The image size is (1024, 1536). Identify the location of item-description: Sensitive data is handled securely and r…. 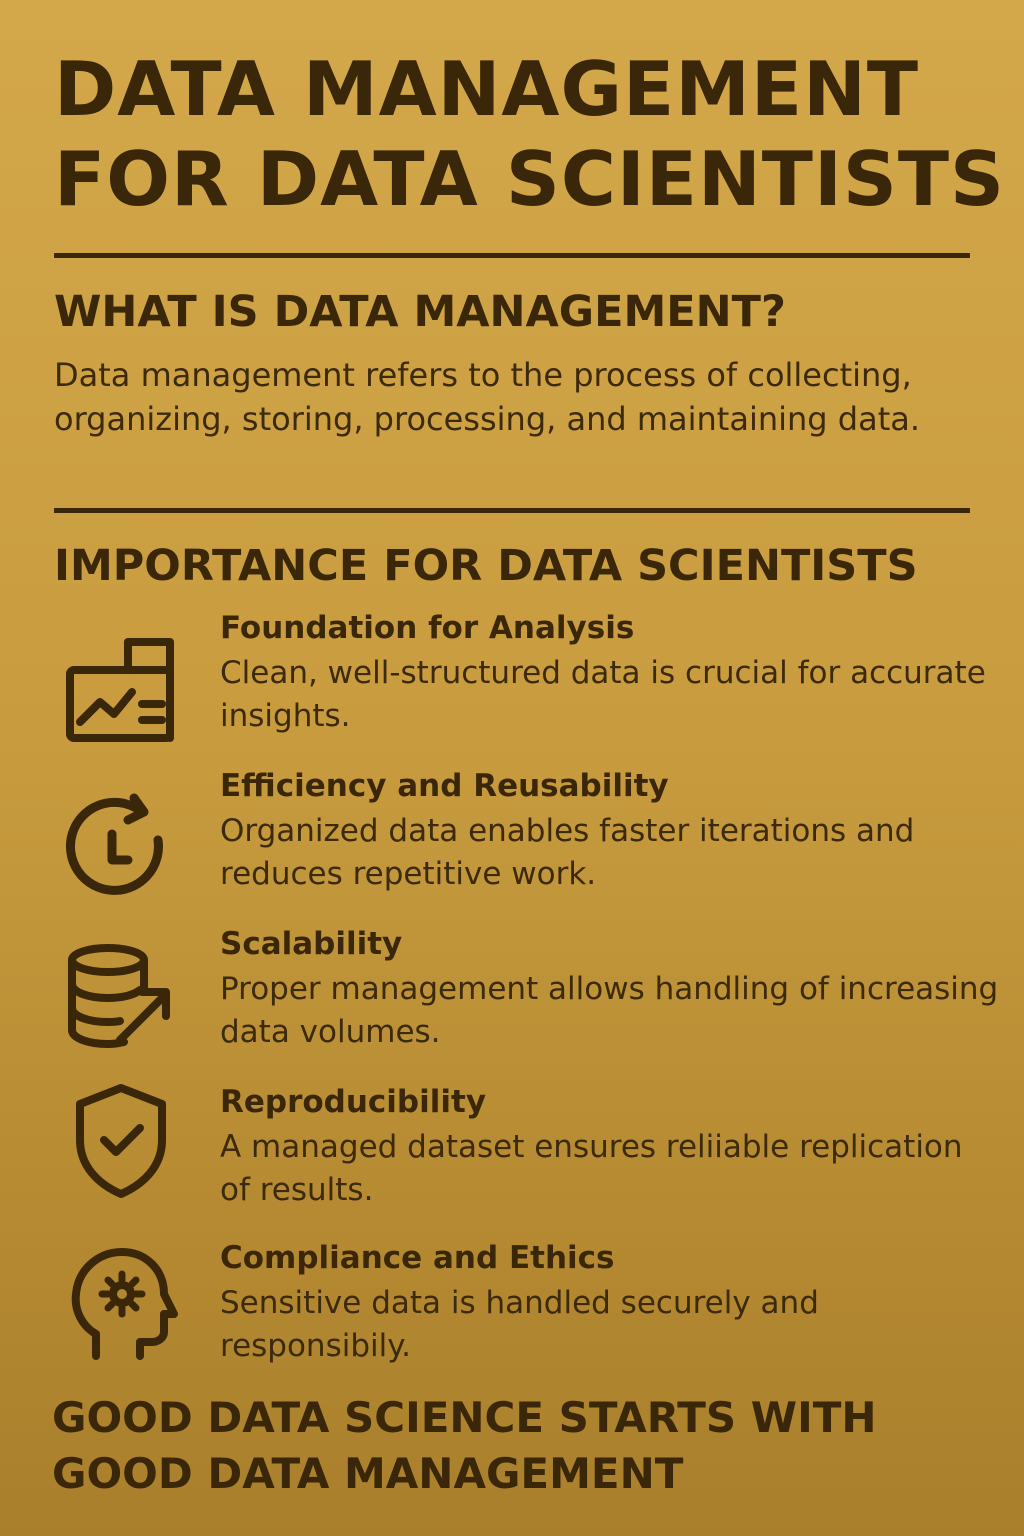
(519, 1324).